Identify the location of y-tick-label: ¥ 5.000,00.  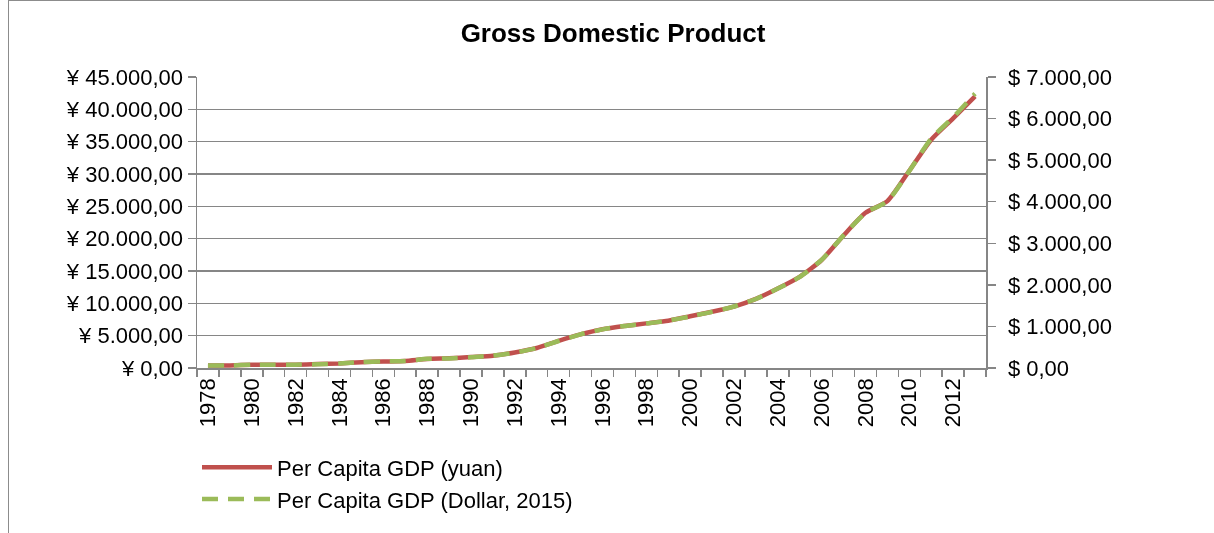
(131, 336).